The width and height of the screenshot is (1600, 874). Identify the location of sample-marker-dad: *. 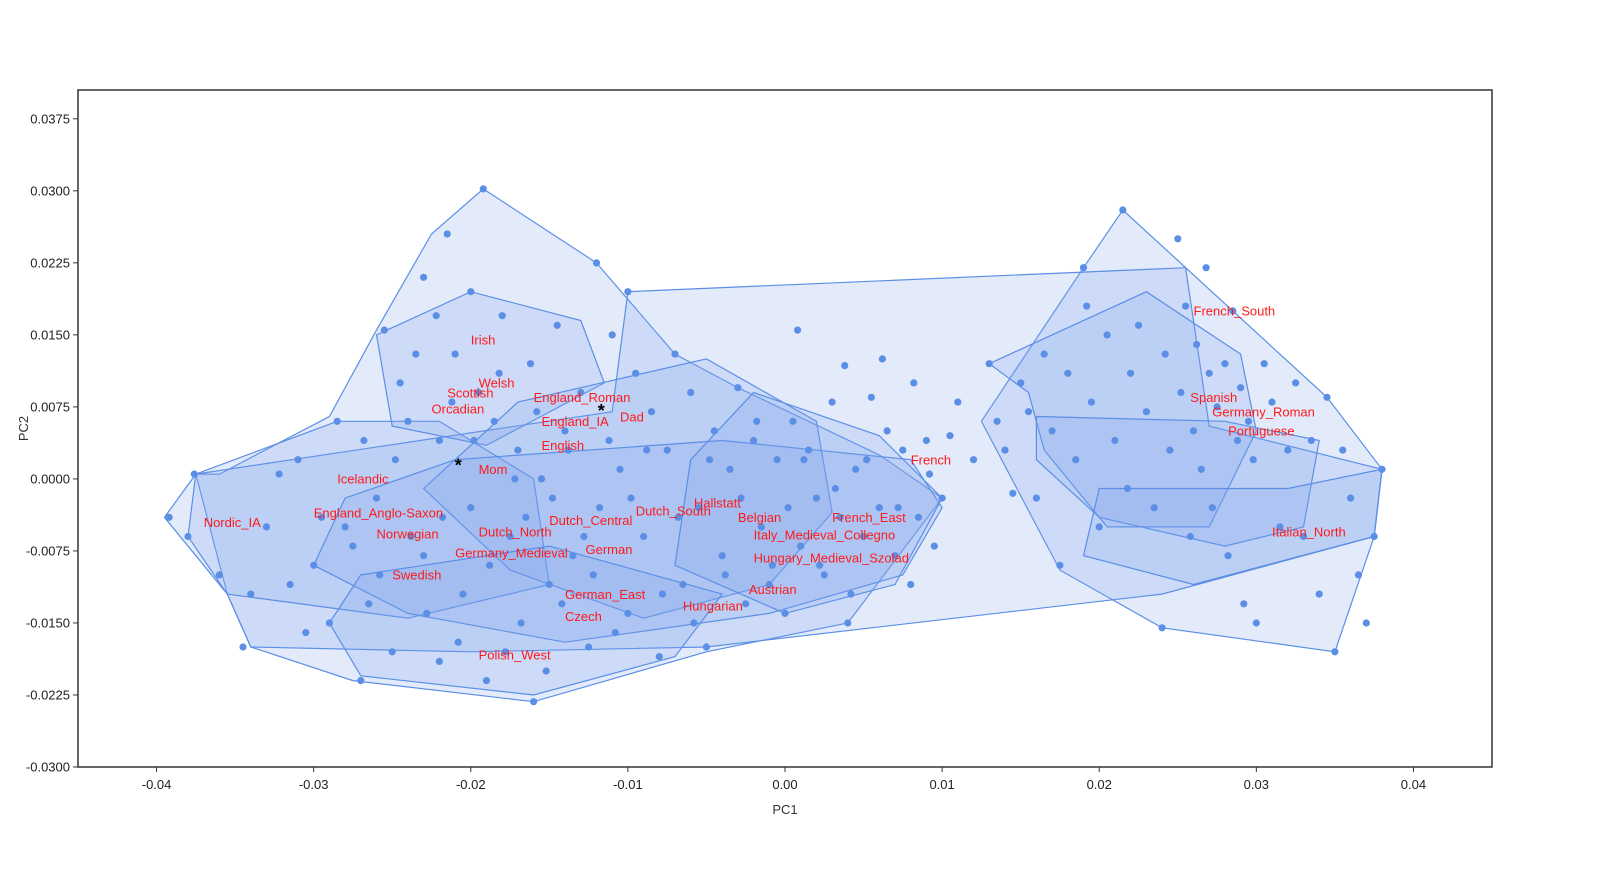
(601, 411).